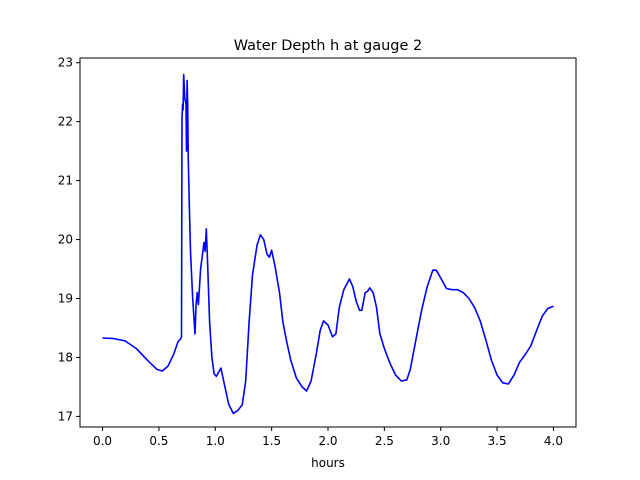 The width and height of the screenshot is (640, 480). I want to click on x-tick-label: 2.0, so click(327, 441).